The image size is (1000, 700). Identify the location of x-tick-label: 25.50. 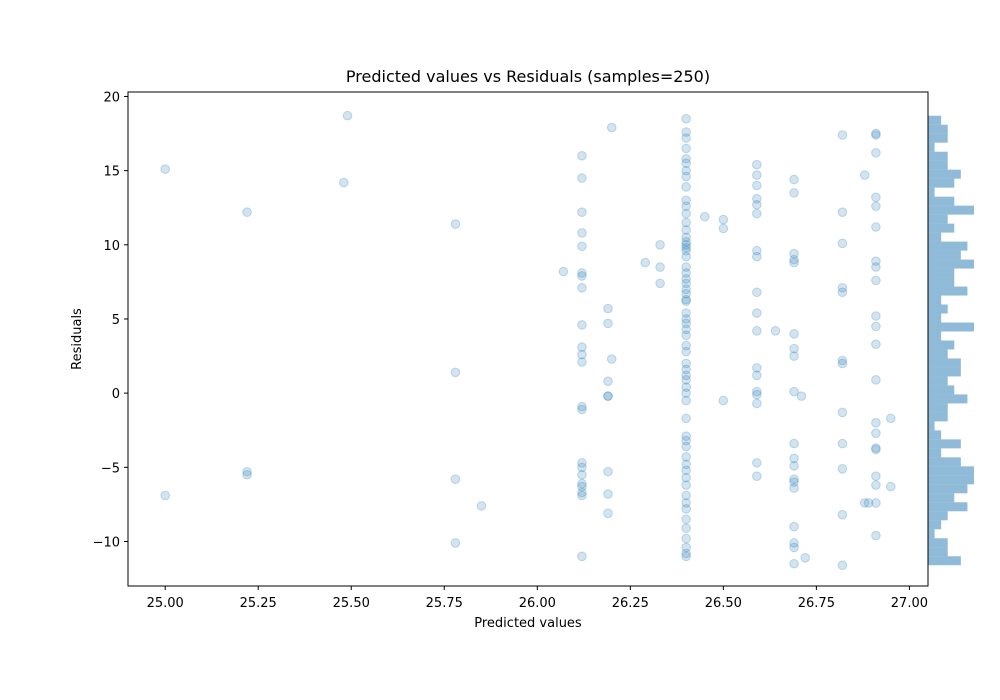
(351, 603).